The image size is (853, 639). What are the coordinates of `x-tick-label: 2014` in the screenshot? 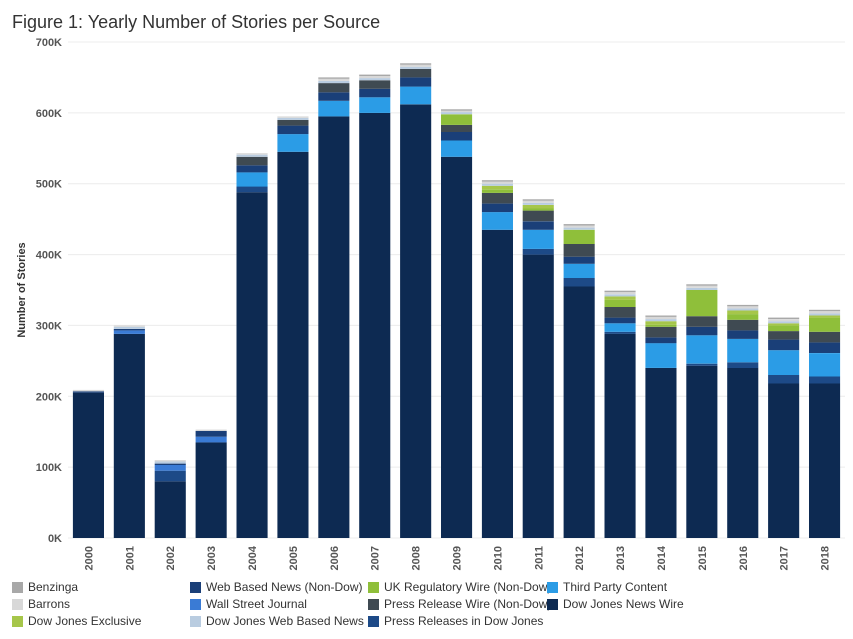 It's located at (662, 557).